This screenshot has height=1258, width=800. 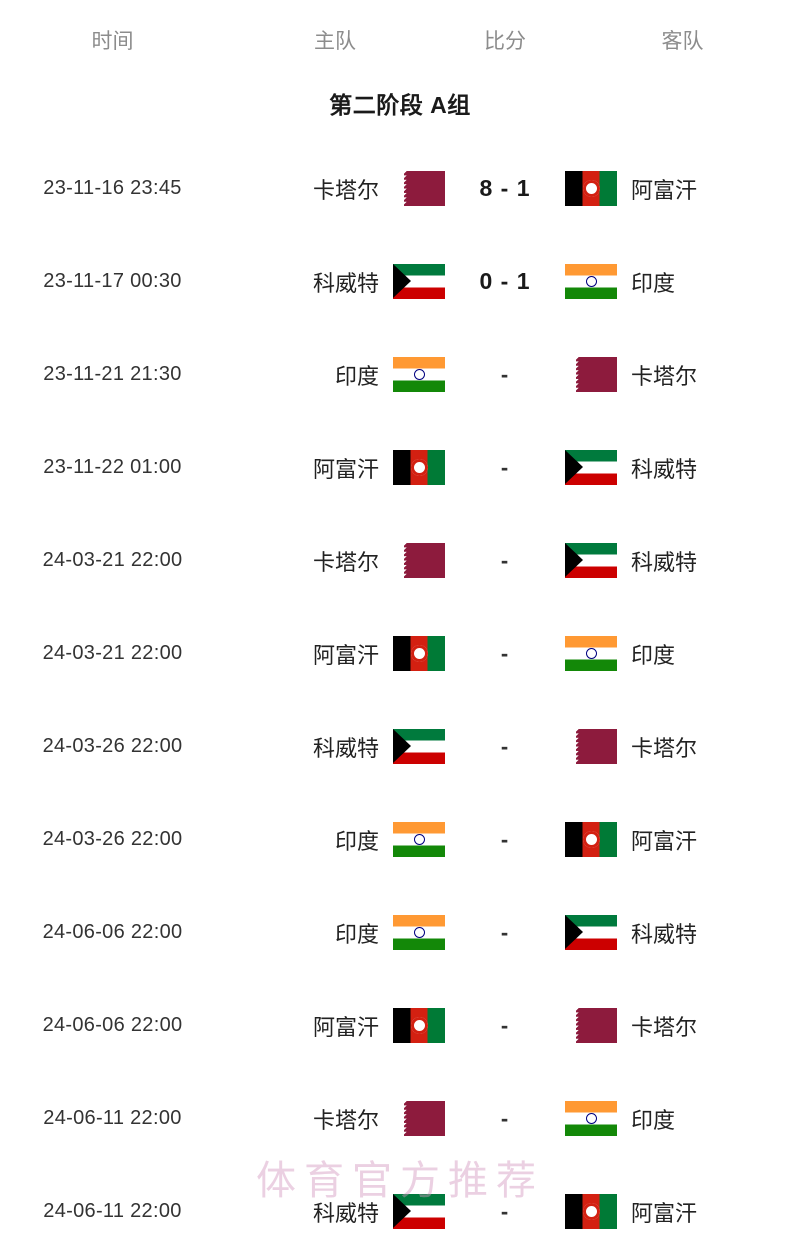 I want to click on match-time: 23-11-21 21:30, so click(x=112, y=374).